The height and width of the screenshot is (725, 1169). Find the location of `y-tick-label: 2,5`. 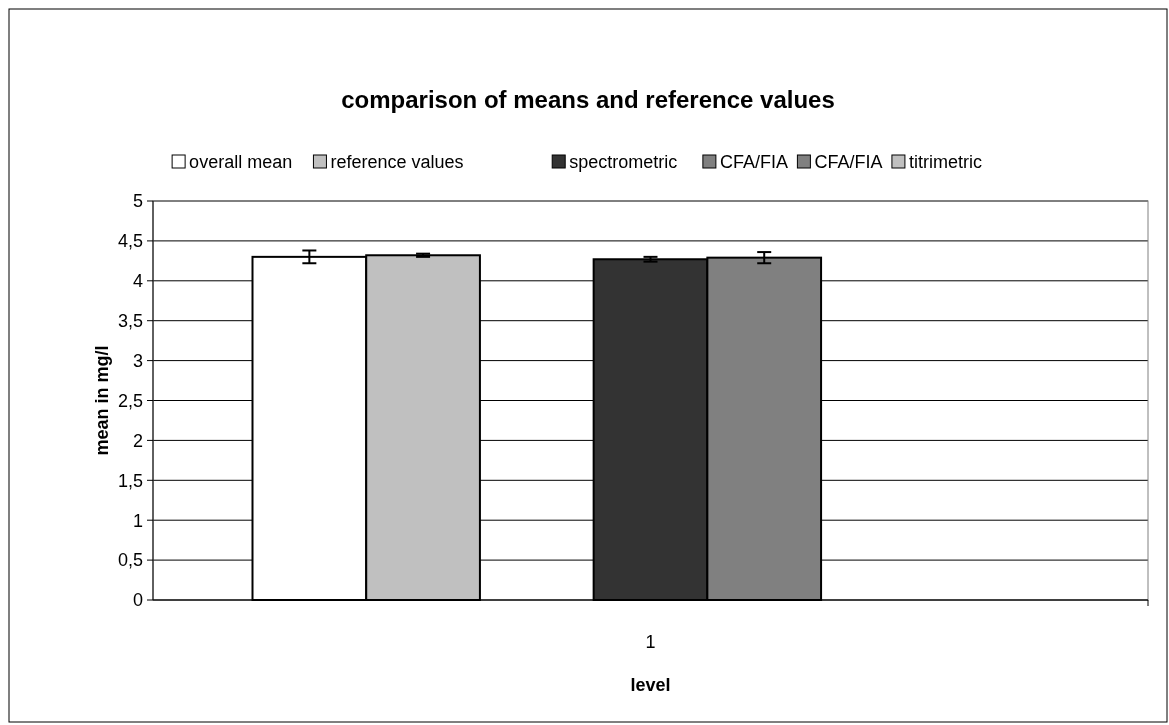

y-tick-label: 2,5 is located at coordinates (130, 400).